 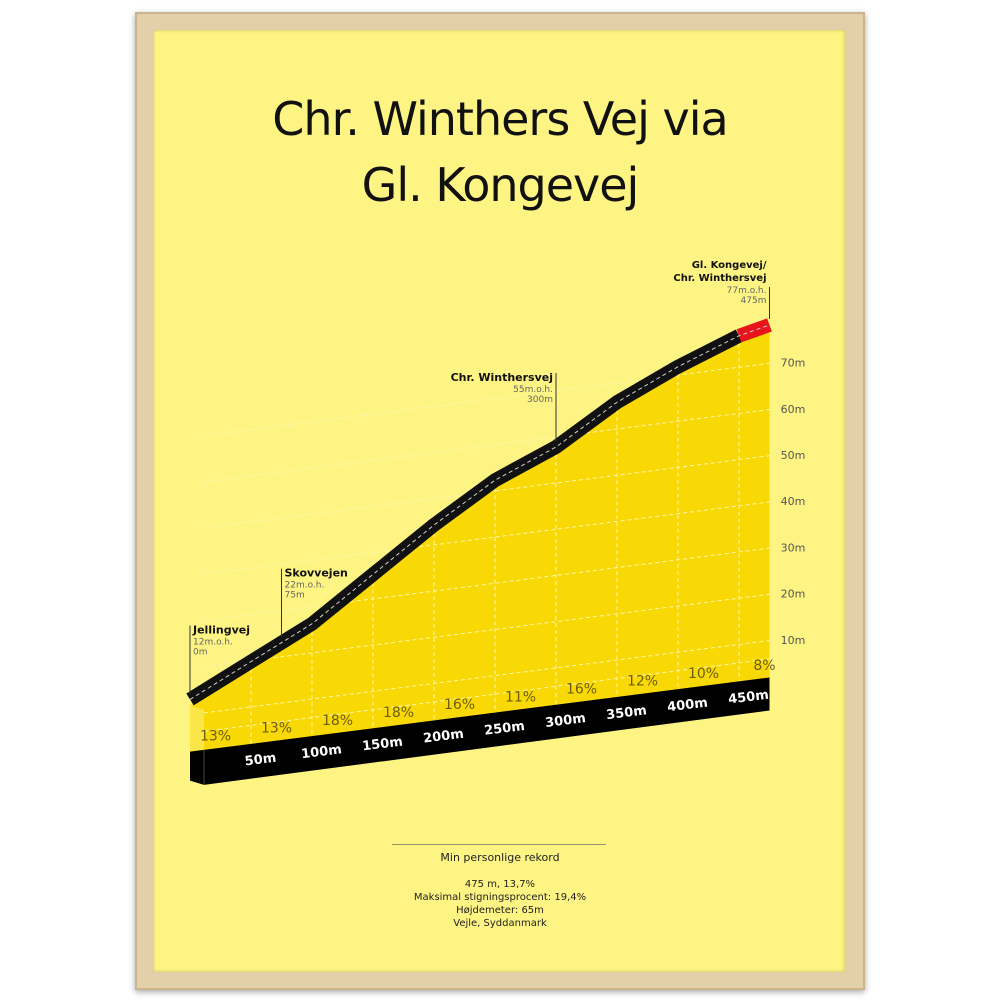 I want to click on x-tick-label: 150m, so click(x=382, y=745).